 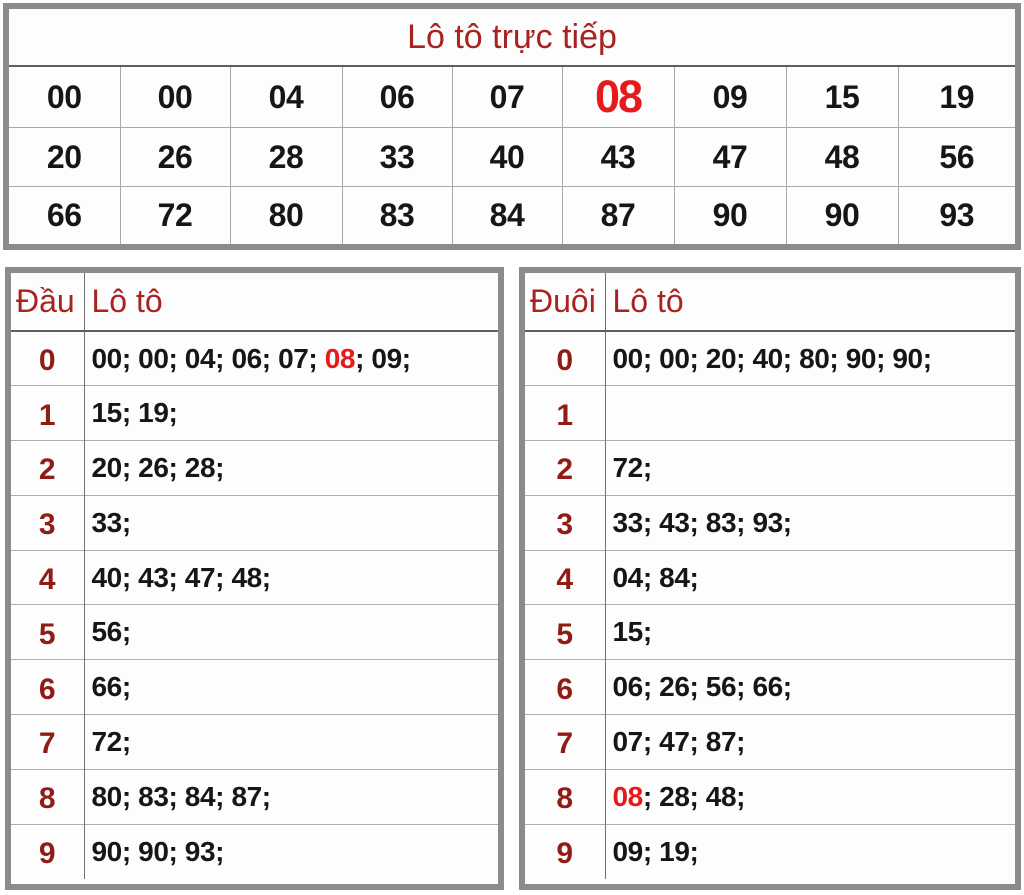 I want to click on table-row: 0 00; 00; 04; 06; 07; 08; 09;, so click(x=254, y=358).